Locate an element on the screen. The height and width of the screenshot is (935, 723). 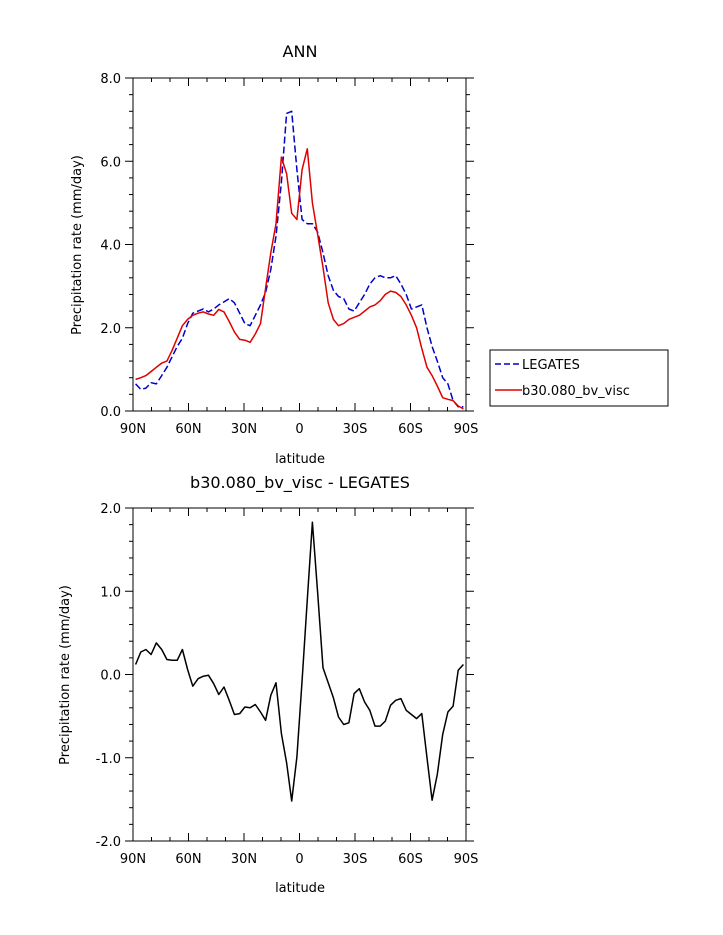
y-tick-label: 6.0 is located at coordinates (110, 162).